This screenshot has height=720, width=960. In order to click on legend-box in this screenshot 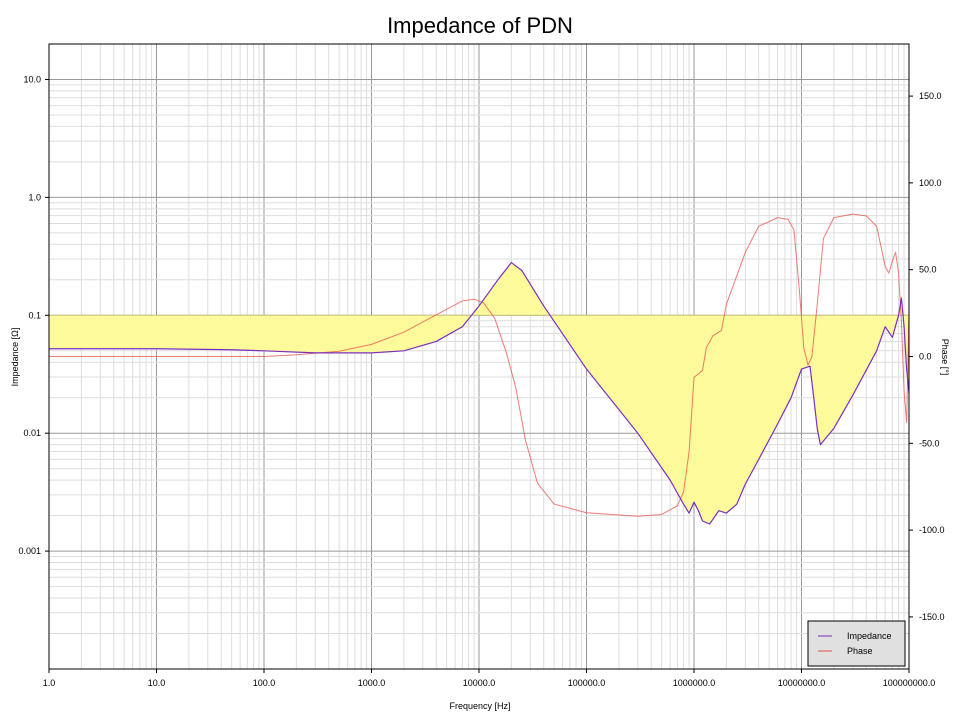, I will do `click(856, 643)`.